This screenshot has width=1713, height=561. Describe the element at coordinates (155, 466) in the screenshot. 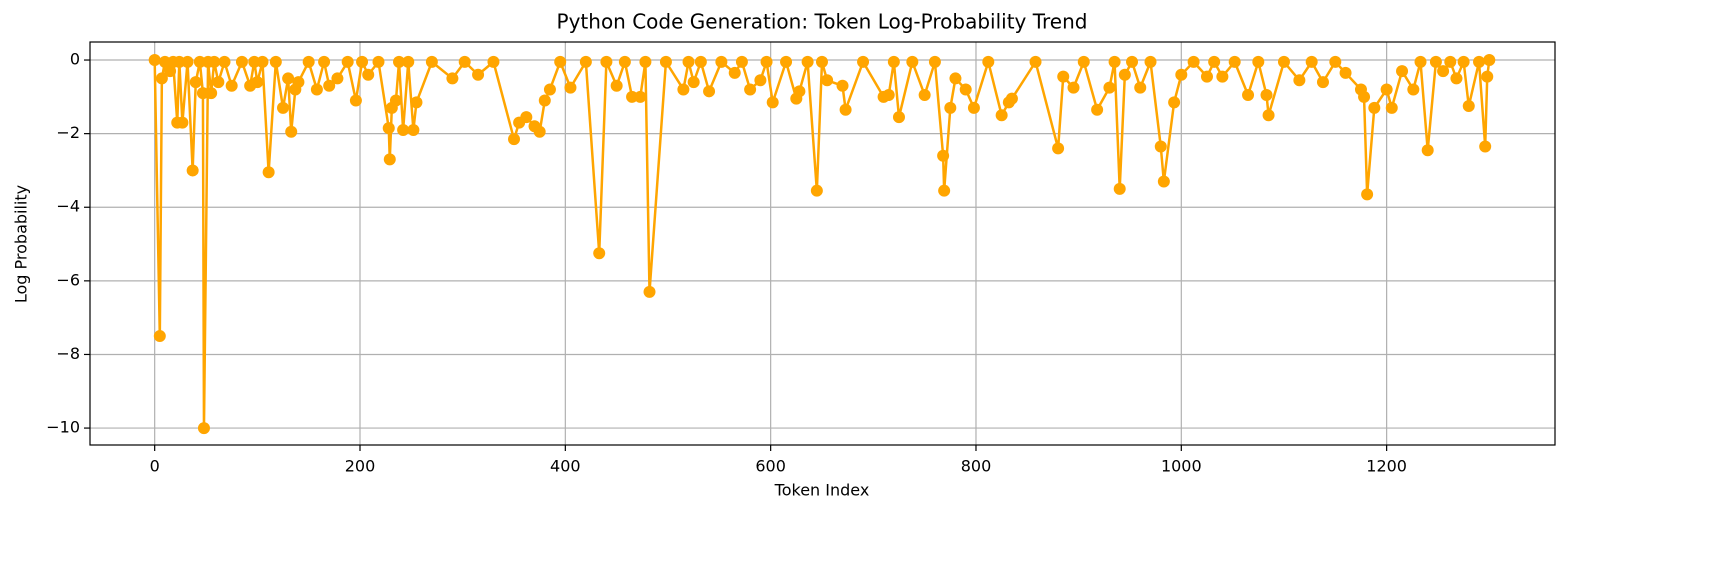

I see `x-tick-label: 0` at that location.